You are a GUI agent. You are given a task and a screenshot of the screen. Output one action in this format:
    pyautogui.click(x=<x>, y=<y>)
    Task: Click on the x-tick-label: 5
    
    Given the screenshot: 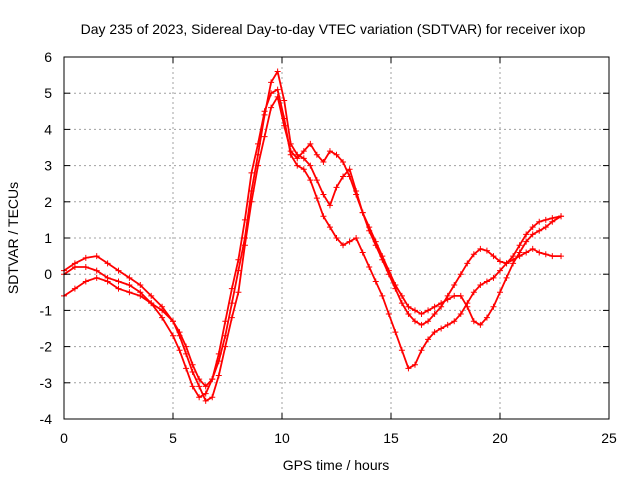 What is the action you would take?
    pyautogui.click(x=173, y=438)
    